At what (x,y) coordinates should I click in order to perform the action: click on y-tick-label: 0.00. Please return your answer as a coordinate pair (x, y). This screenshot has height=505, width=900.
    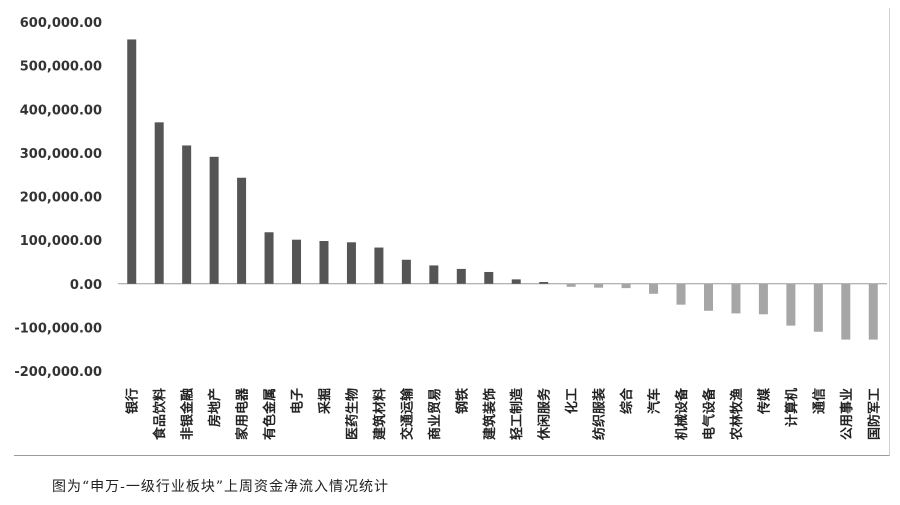
    Looking at the image, I should click on (86, 285).